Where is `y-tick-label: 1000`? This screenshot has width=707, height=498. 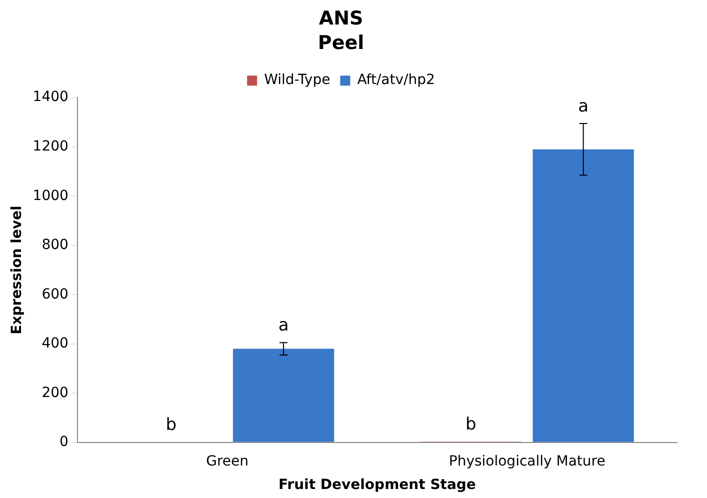
y-tick-label: 1000 is located at coordinates (50, 196).